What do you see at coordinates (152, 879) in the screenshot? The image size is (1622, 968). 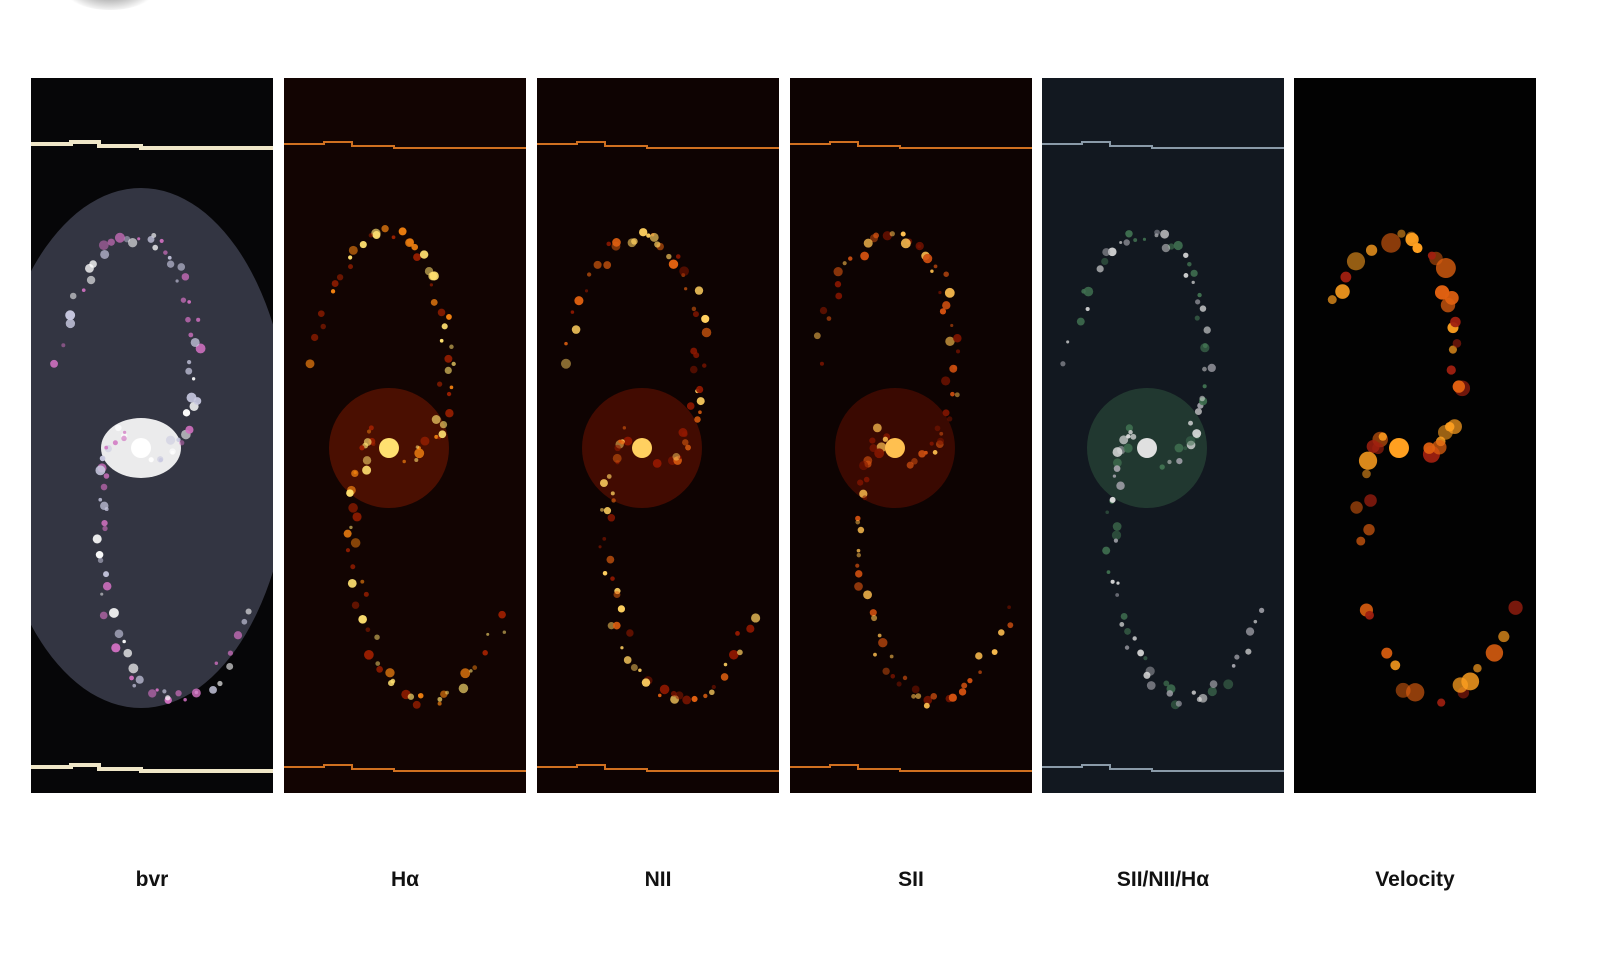 I see `panel-label: bvr` at bounding box center [152, 879].